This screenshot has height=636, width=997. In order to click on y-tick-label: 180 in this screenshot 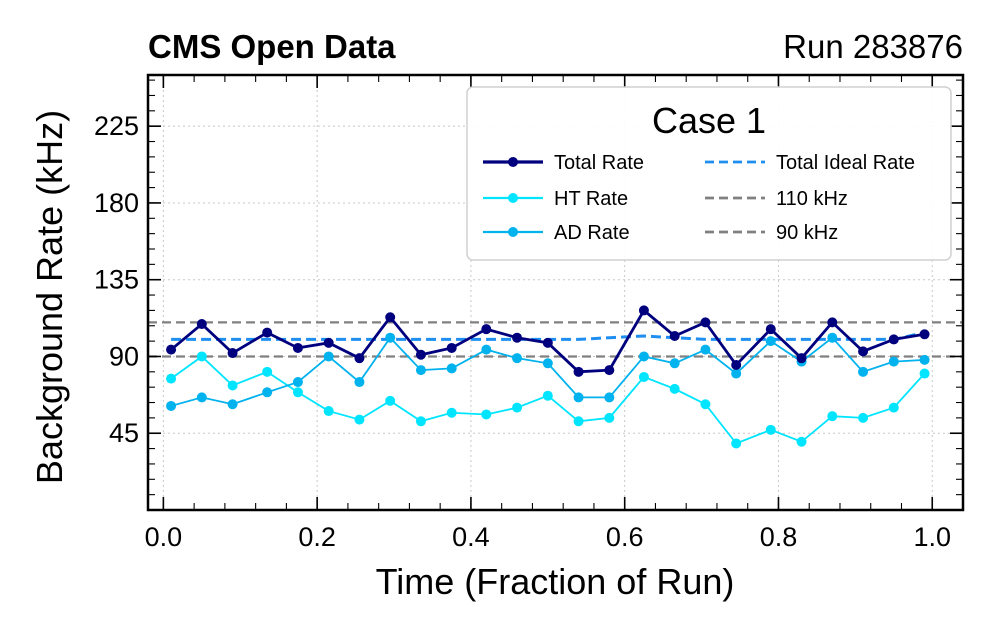, I will do `click(116, 203)`.